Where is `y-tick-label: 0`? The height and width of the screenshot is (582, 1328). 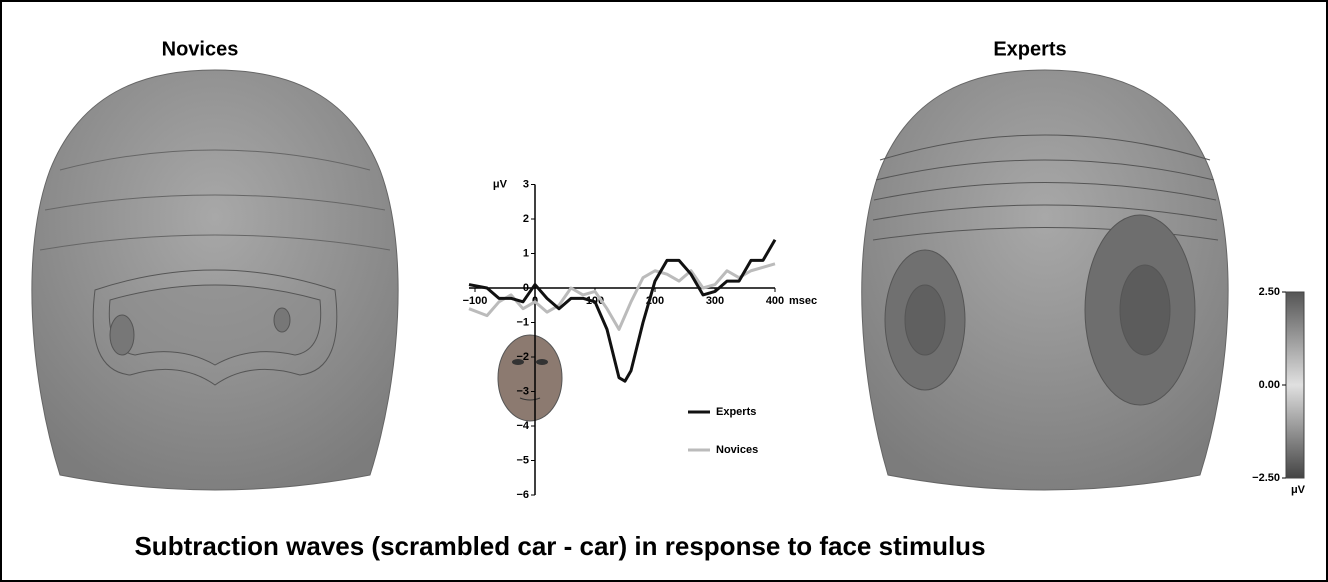 y-tick-label: 0 is located at coordinates (526, 288).